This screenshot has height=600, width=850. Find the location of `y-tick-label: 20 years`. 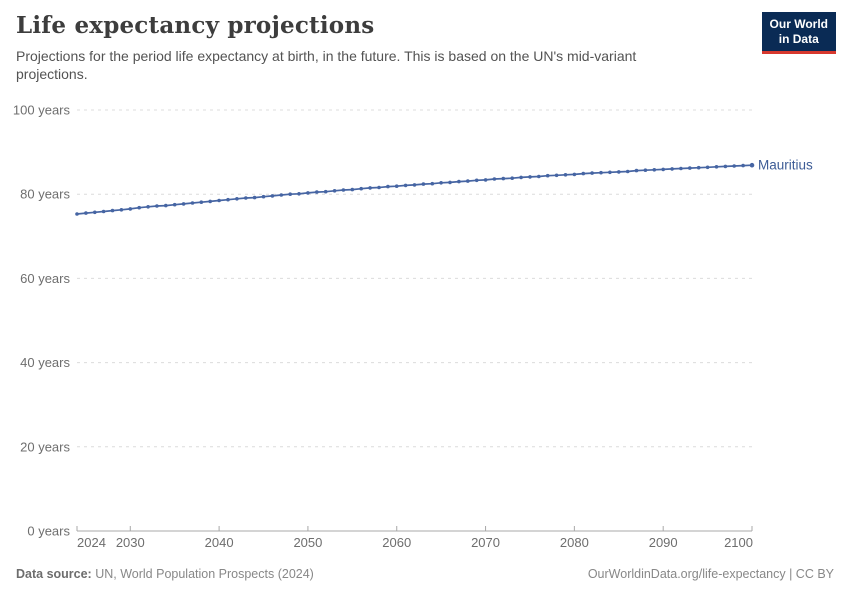

y-tick-label: 20 years is located at coordinates (45, 446).